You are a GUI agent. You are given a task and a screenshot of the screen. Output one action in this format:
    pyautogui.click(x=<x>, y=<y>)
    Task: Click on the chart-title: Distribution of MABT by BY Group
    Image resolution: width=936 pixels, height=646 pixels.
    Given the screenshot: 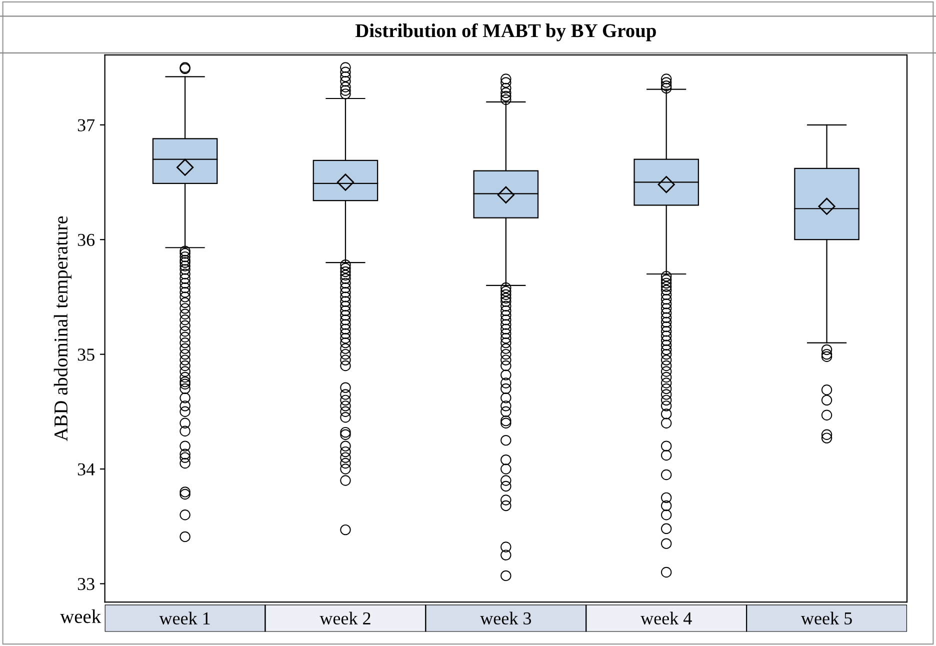 What is the action you would take?
    pyautogui.click(x=505, y=32)
    